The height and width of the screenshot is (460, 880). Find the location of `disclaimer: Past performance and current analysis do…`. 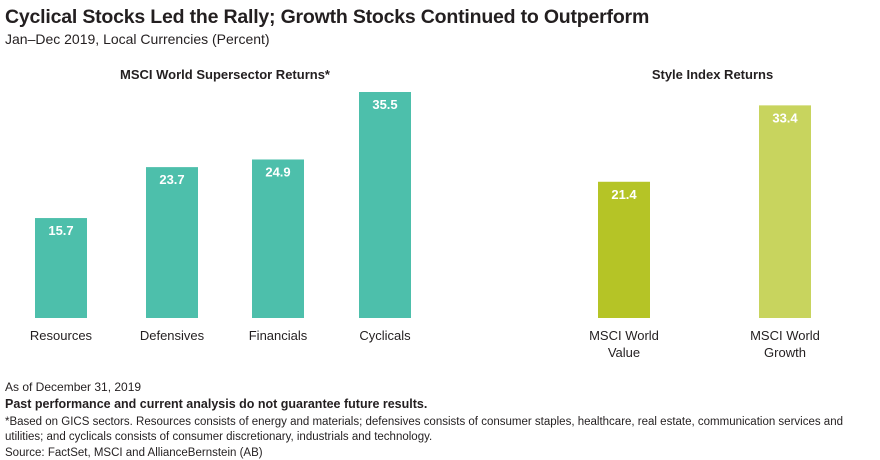

disclaimer: Past performance and current analysis do… is located at coordinates (216, 404).